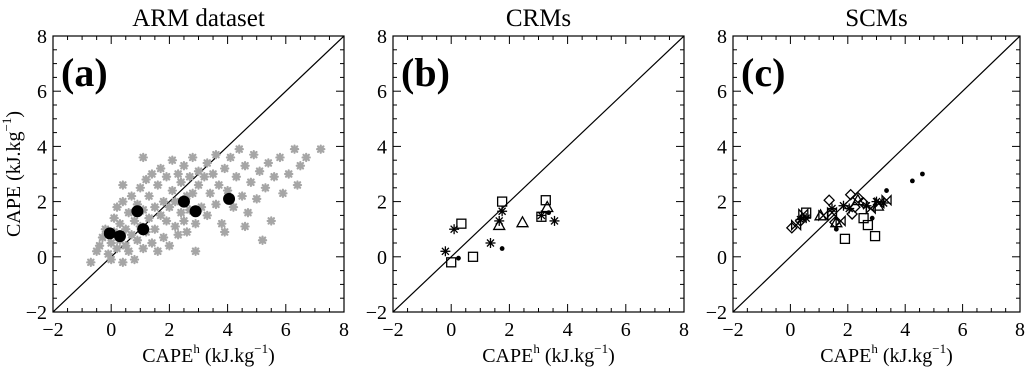 The image size is (1032, 374). What do you see at coordinates (84, 72) in the screenshot?
I see `panel-label: (a)` at bounding box center [84, 72].